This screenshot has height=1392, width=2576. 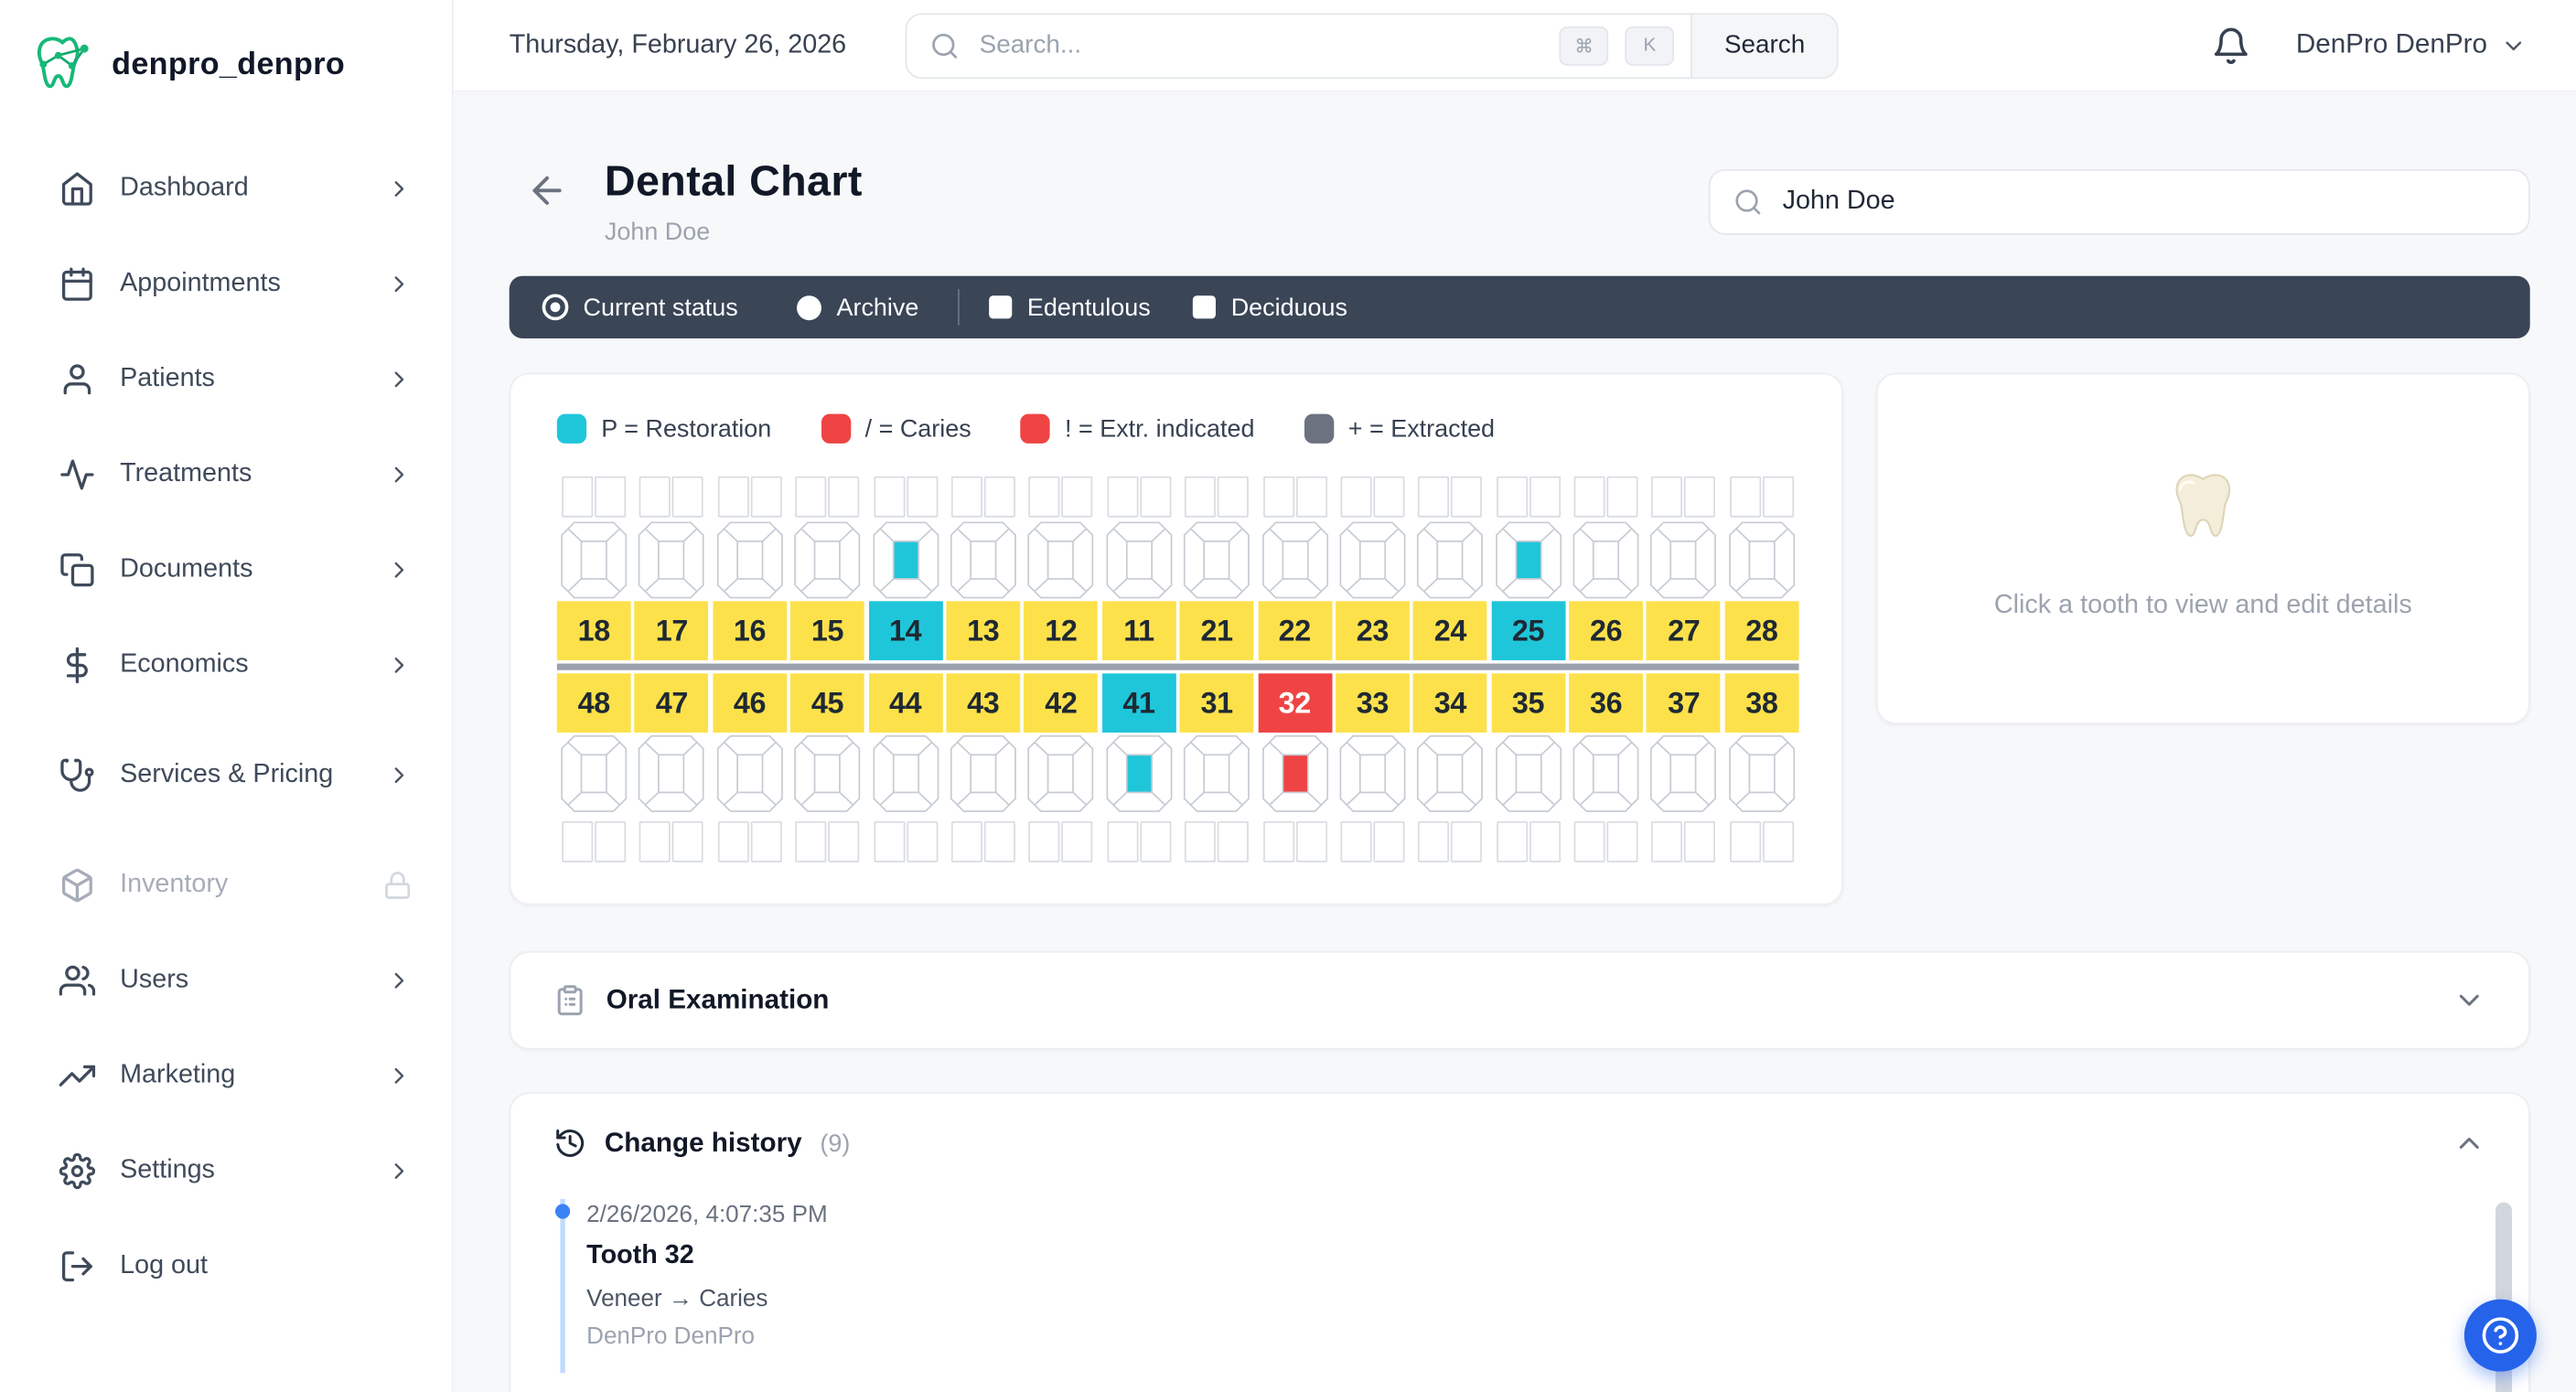 What do you see at coordinates (1761, 768) in the screenshot?
I see `tooth-38: 38` at bounding box center [1761, 768].